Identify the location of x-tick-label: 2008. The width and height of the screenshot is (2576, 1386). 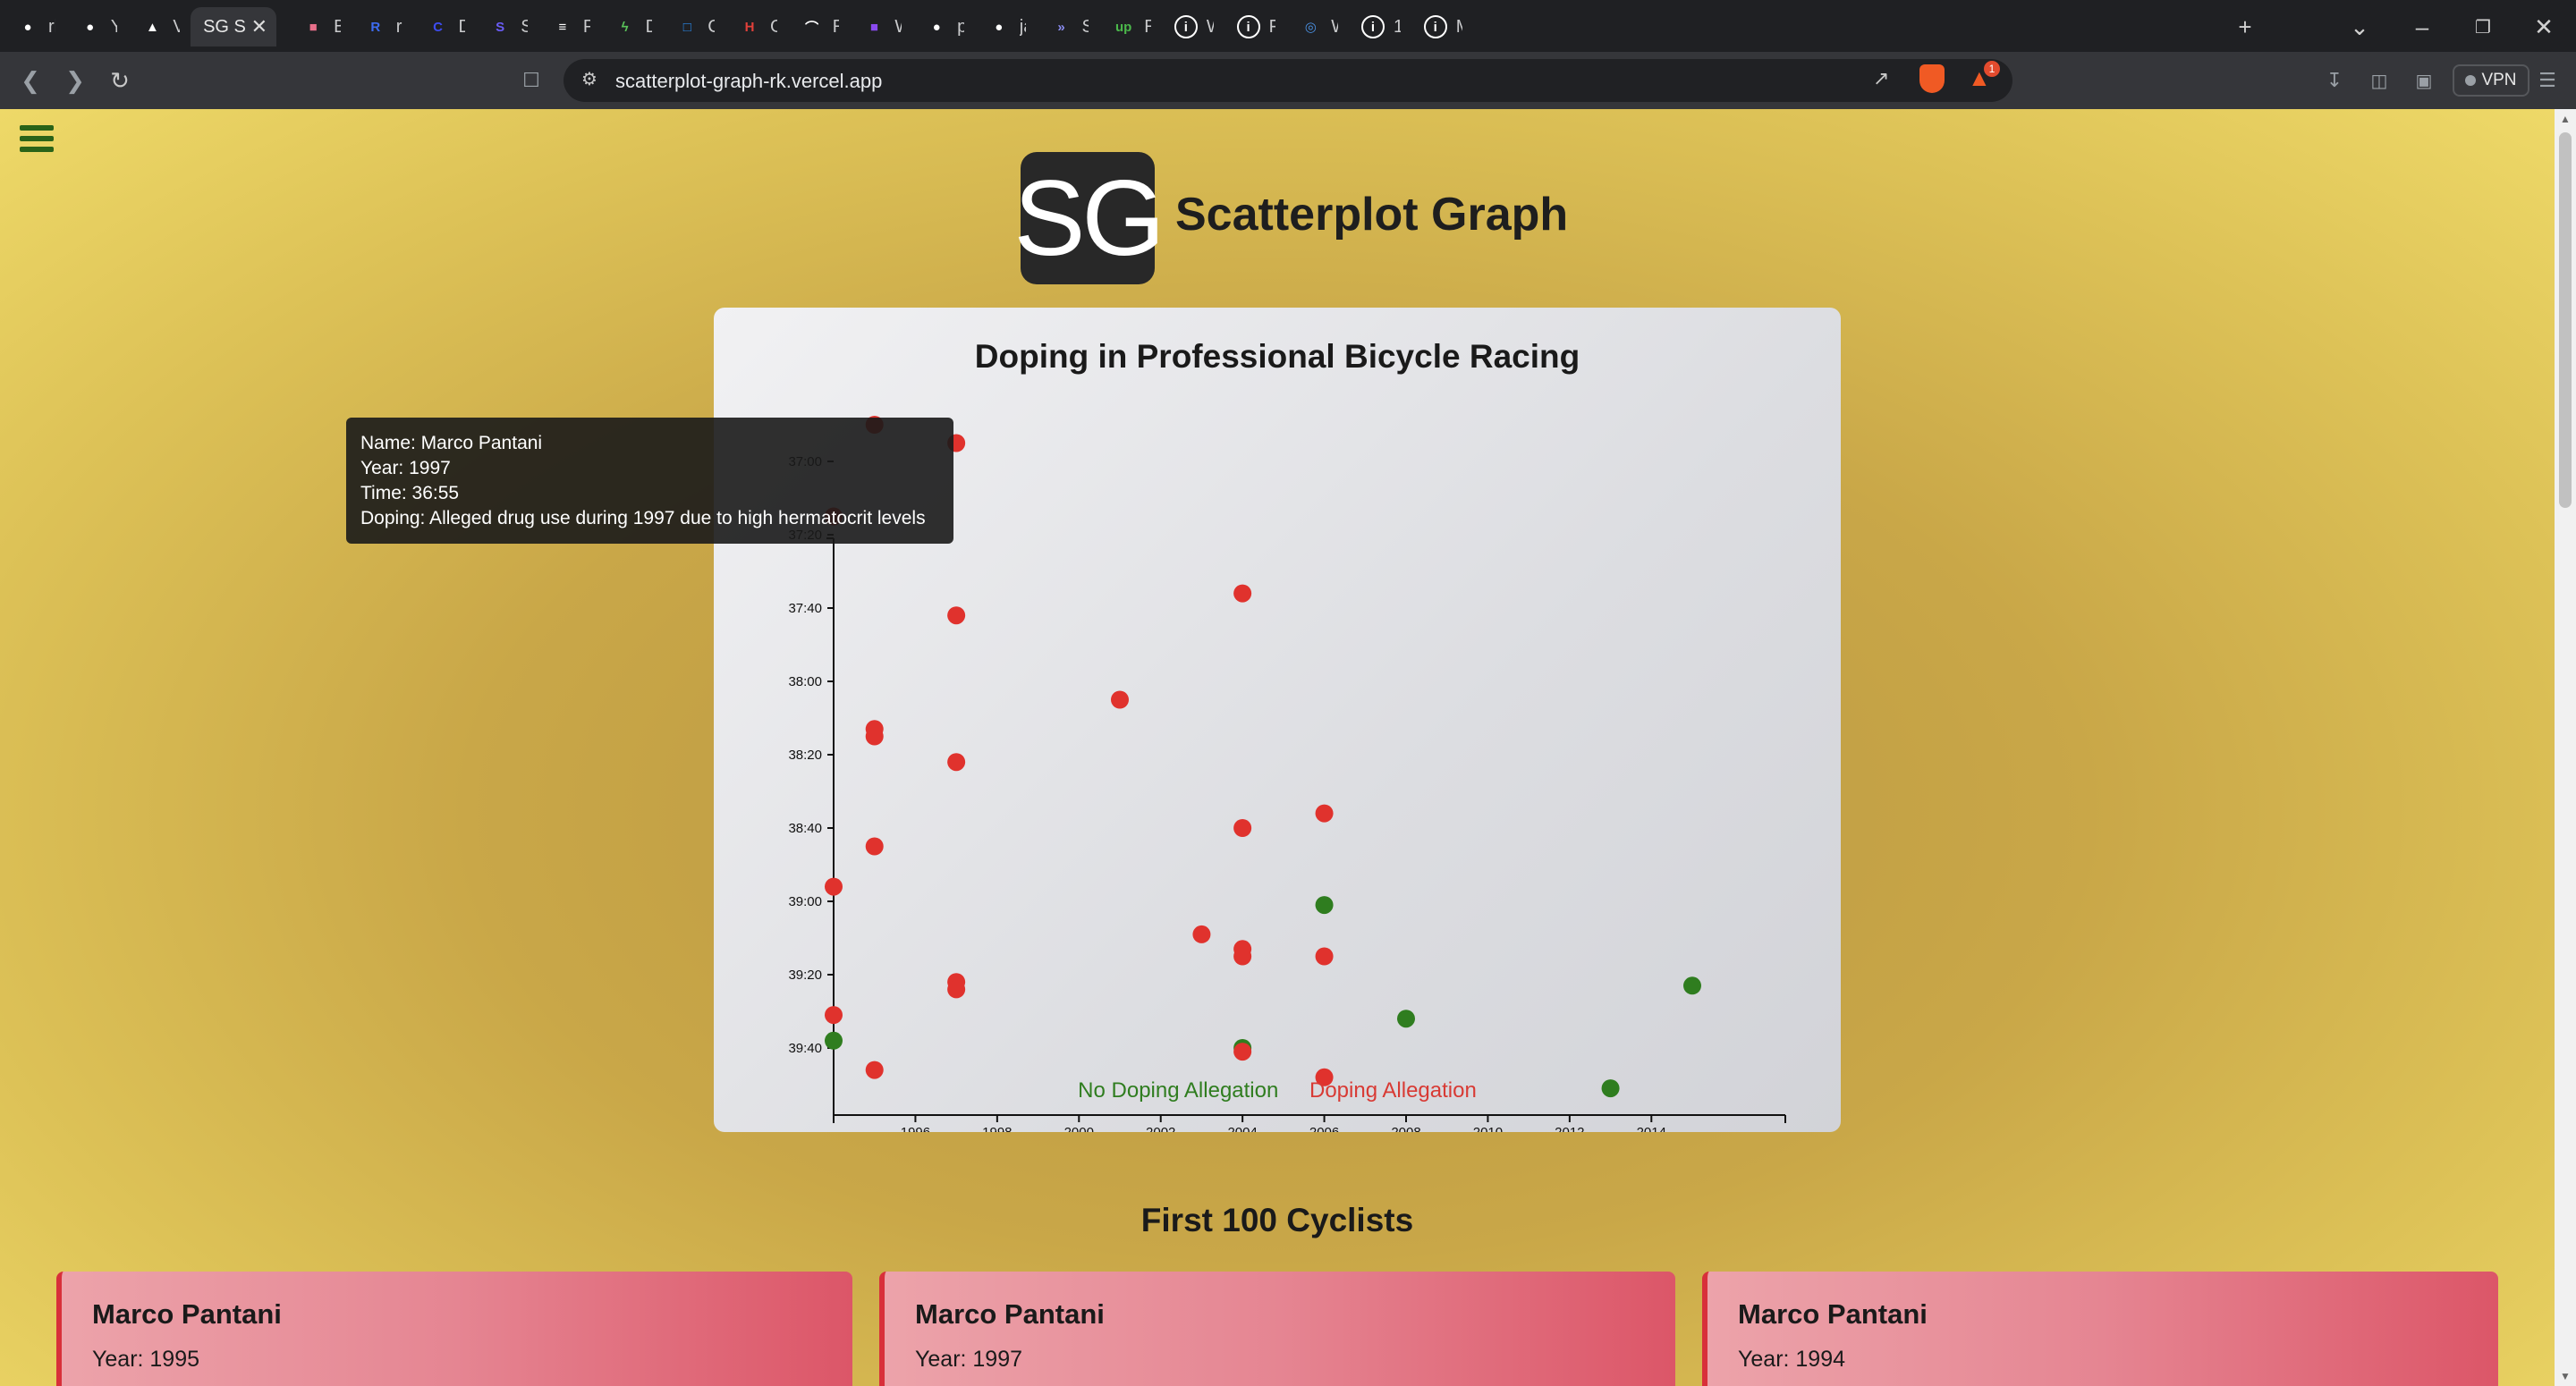
(1405, 1128).